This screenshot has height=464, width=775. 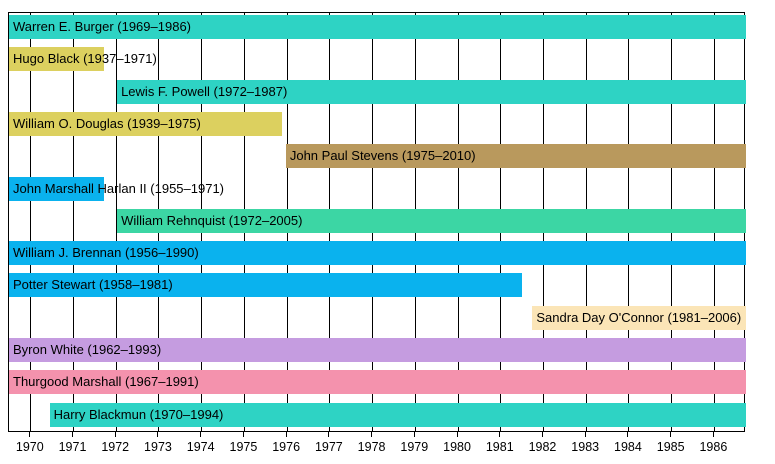 I want to click on justice-label: Lewis F. Powell (1972–1987), so click(x=204, y=91).